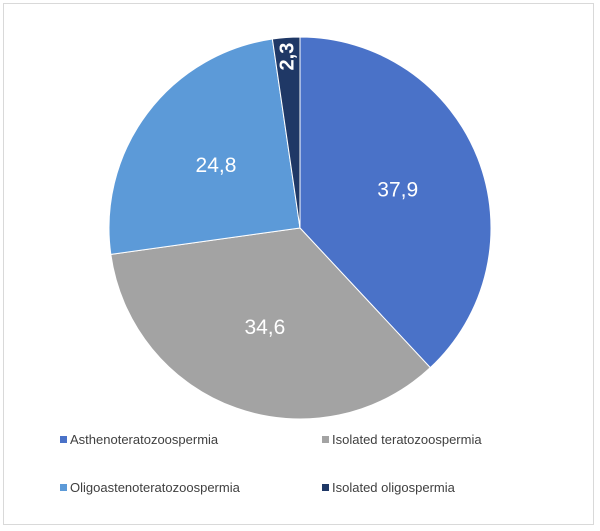  Describe the element at coordinates (204, 146) in the screenshot. I see `pie-slice-oligoastenoteratozoospermia` at that location.